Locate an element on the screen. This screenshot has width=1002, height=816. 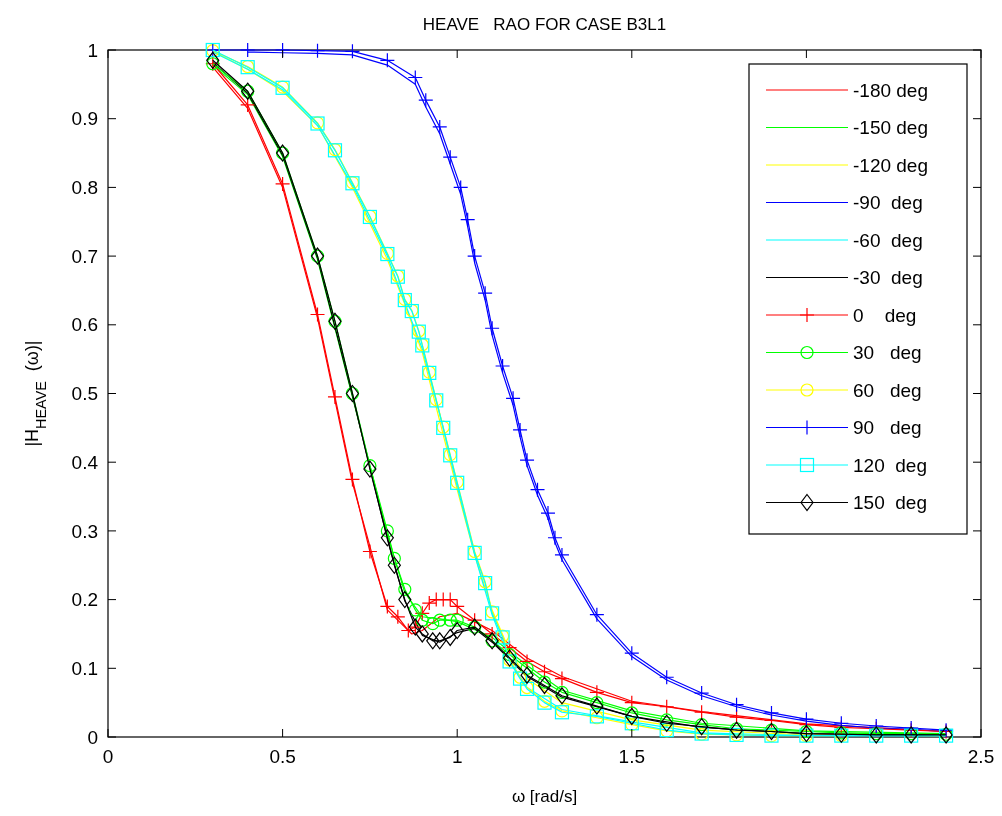
x-tick-label: 2.5 is located at coordinates (981, 756).